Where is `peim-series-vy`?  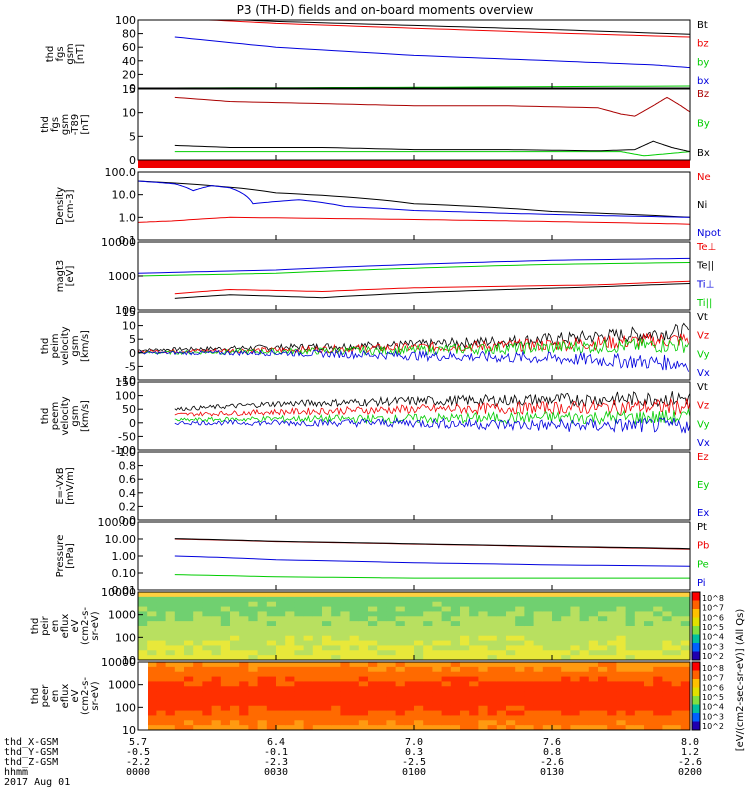
peim-series-vy is located at coordinates (413, 346).